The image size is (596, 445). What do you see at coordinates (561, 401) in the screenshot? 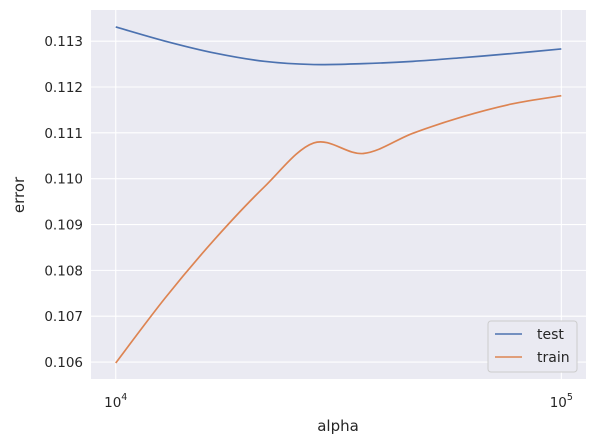
I see `x-tick-label: 10⁵` at bounding box center [561, 401].